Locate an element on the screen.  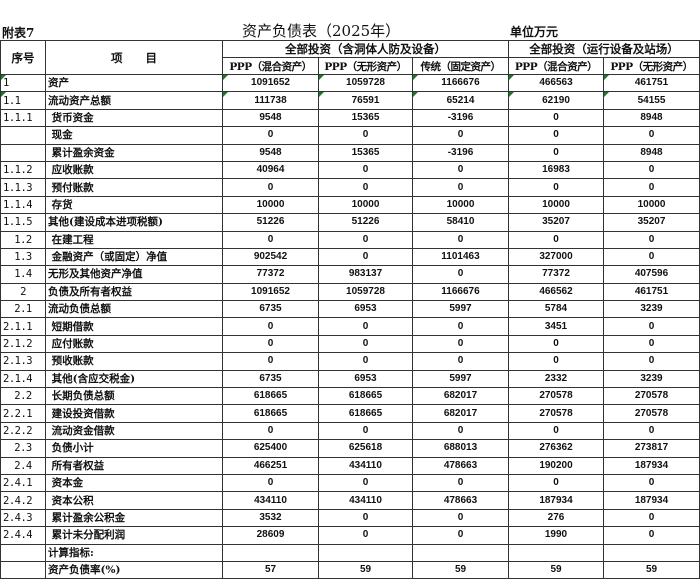
row-item: 流动负债总额 is located at coordinates (134, 309).